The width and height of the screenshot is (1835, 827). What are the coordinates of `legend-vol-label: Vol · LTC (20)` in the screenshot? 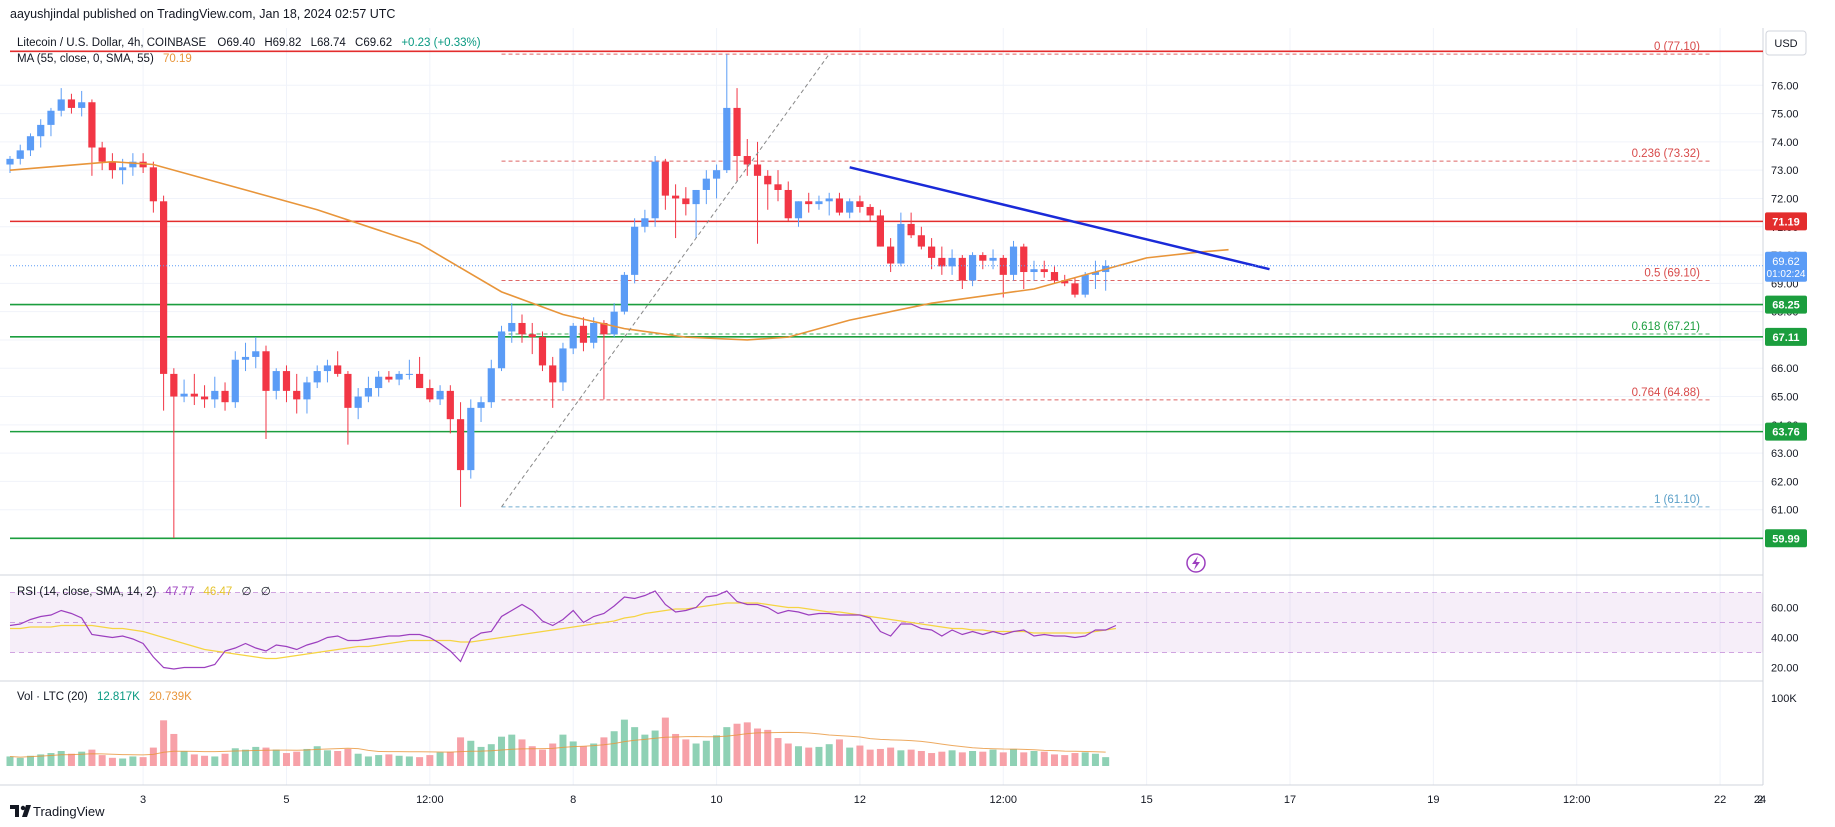 It's located at (52, 697).